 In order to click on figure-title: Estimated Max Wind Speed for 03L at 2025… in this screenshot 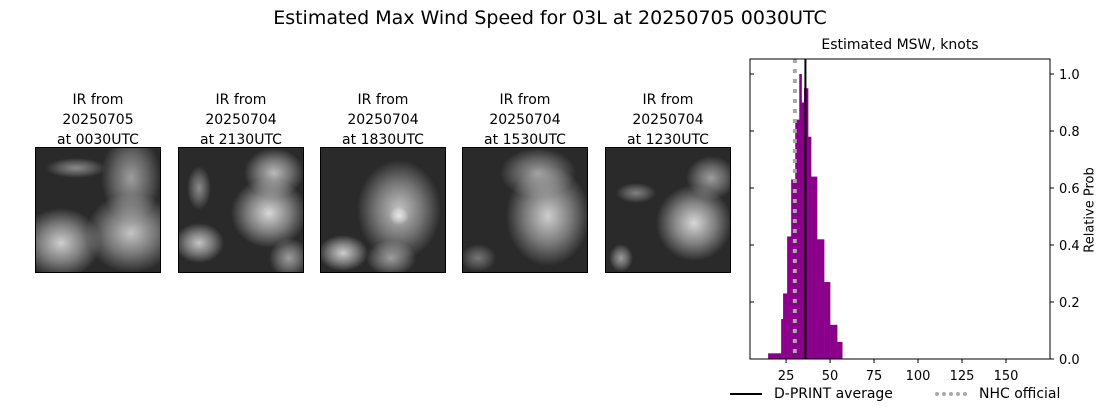, I will do `click(550, 18)`.